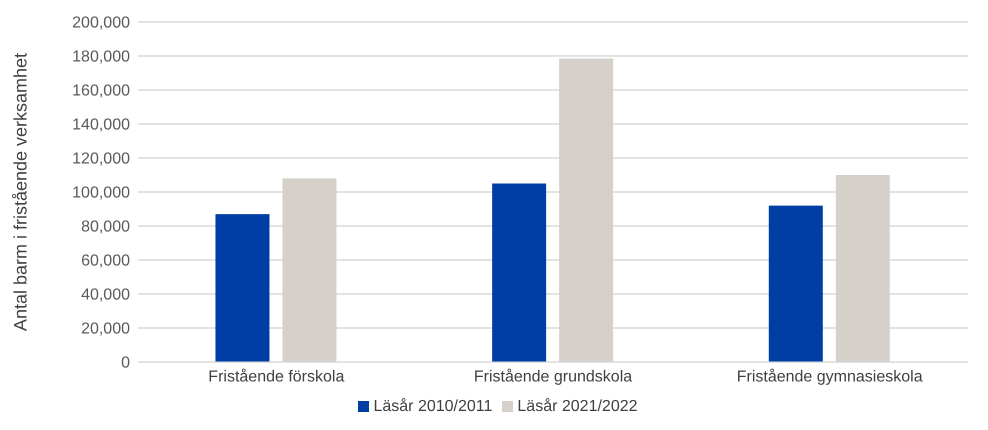 The width and height of the screenshot is (988, 430). Describe the element at coordinates (101, 91) in the screenshot. I see `y-tick-label: 160,000` at that location.